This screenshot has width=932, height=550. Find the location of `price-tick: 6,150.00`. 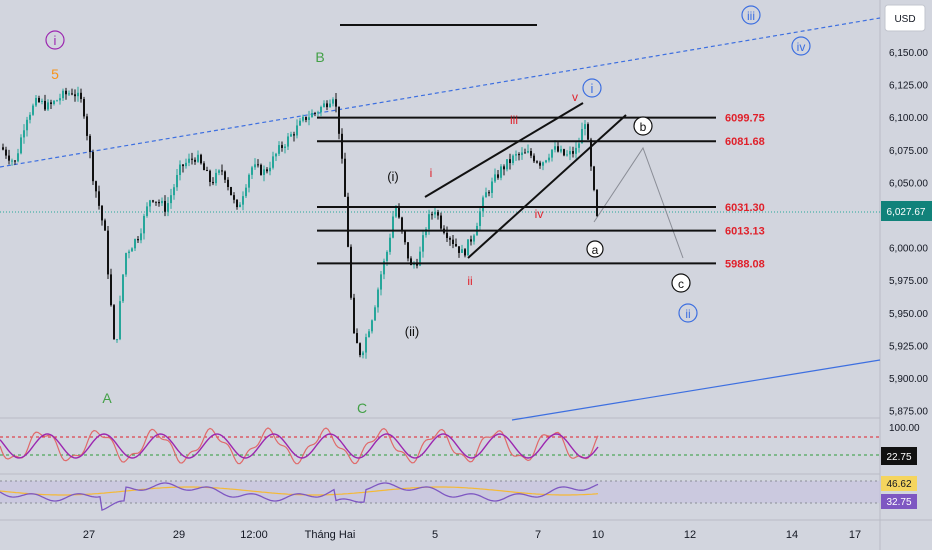

price-tick: 6,150.00 is located at coordinates (908, 53).